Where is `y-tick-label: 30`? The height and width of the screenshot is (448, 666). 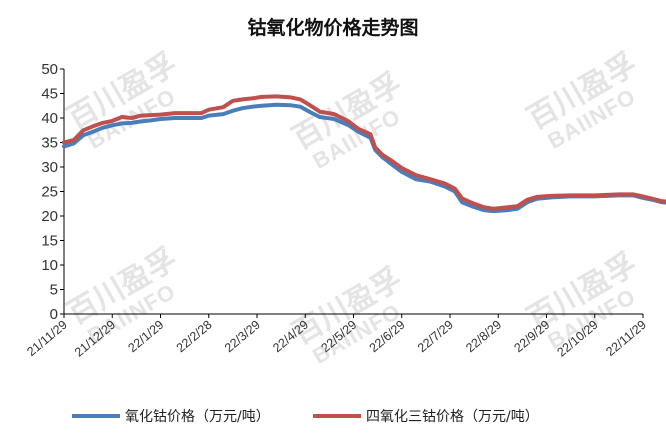 y-tick-label: 30 is located at coordinates (49, 167).